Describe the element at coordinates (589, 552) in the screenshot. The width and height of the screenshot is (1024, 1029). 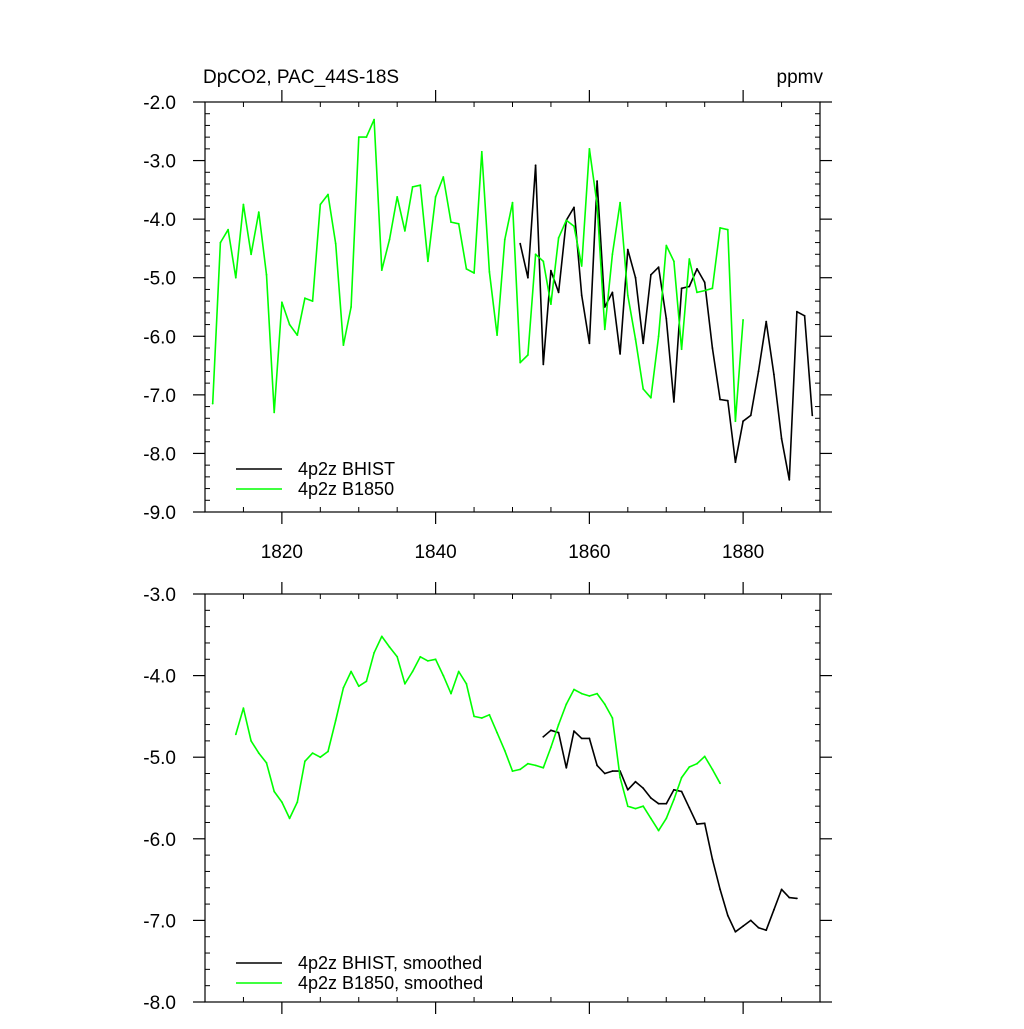
I see `x-tick-label: 1860` at that location.